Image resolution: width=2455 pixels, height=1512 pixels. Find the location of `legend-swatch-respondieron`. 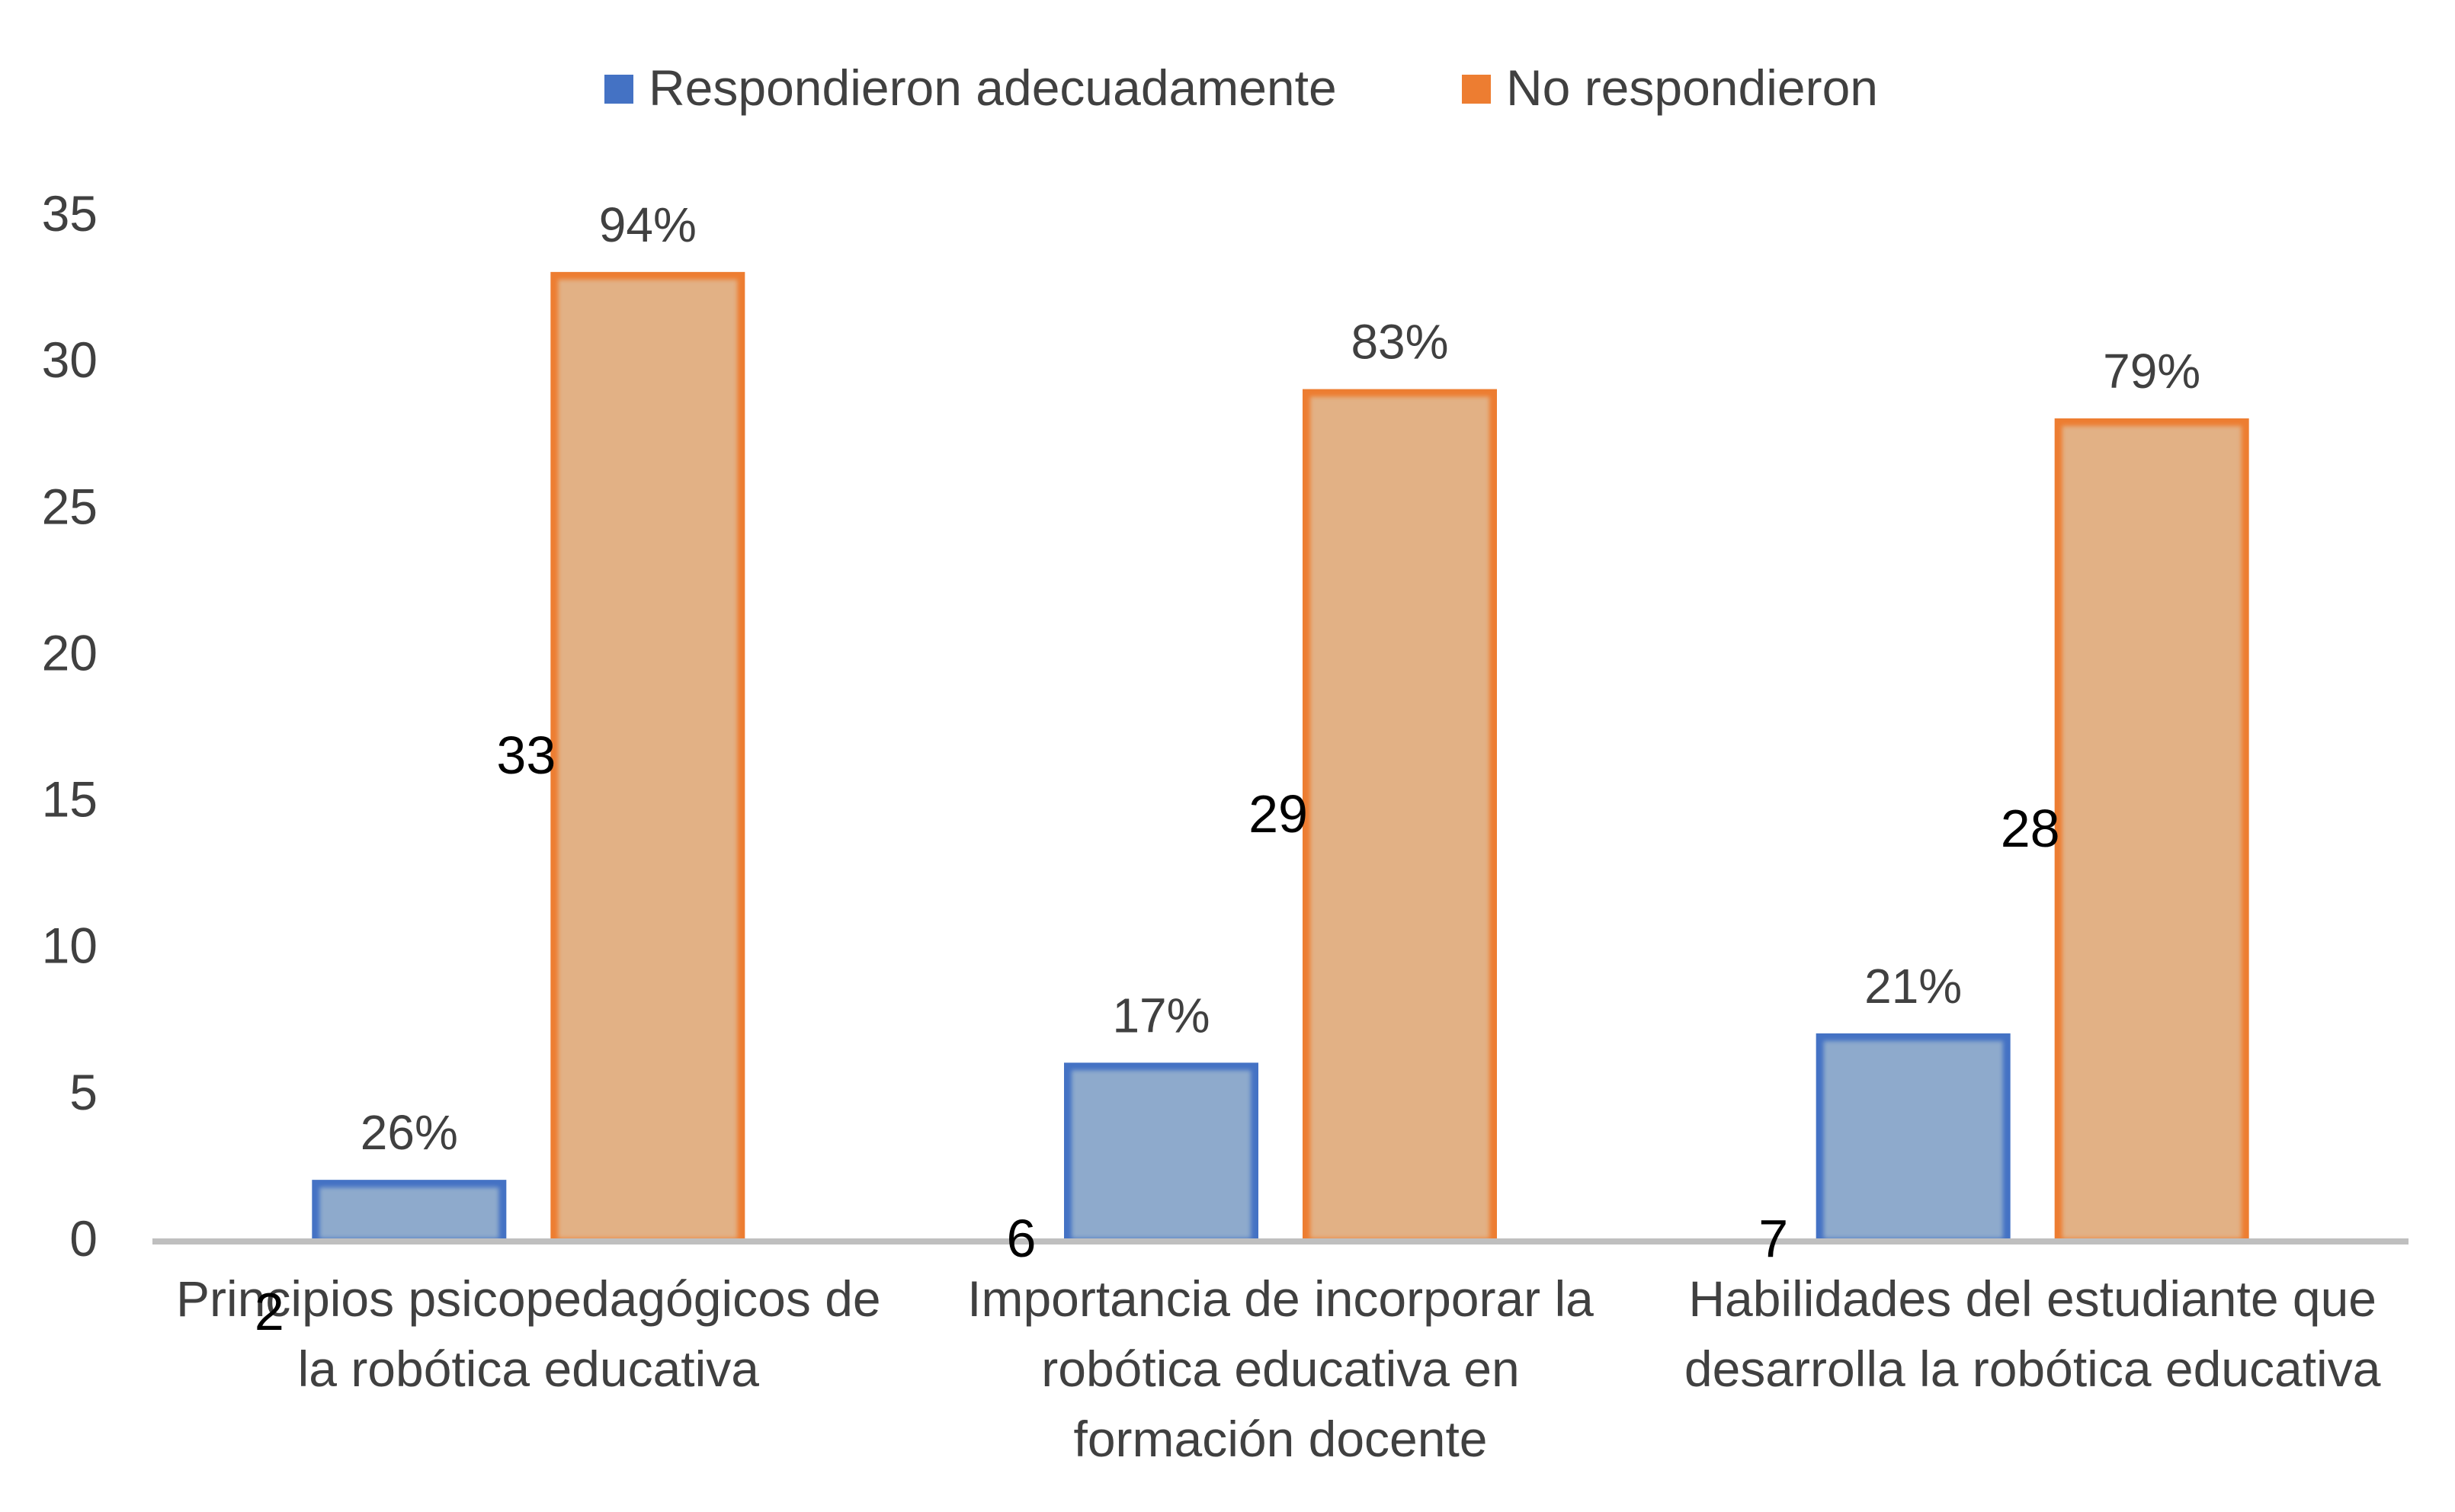

legend-swatch-respondieron is located at coordinates (618, 89).